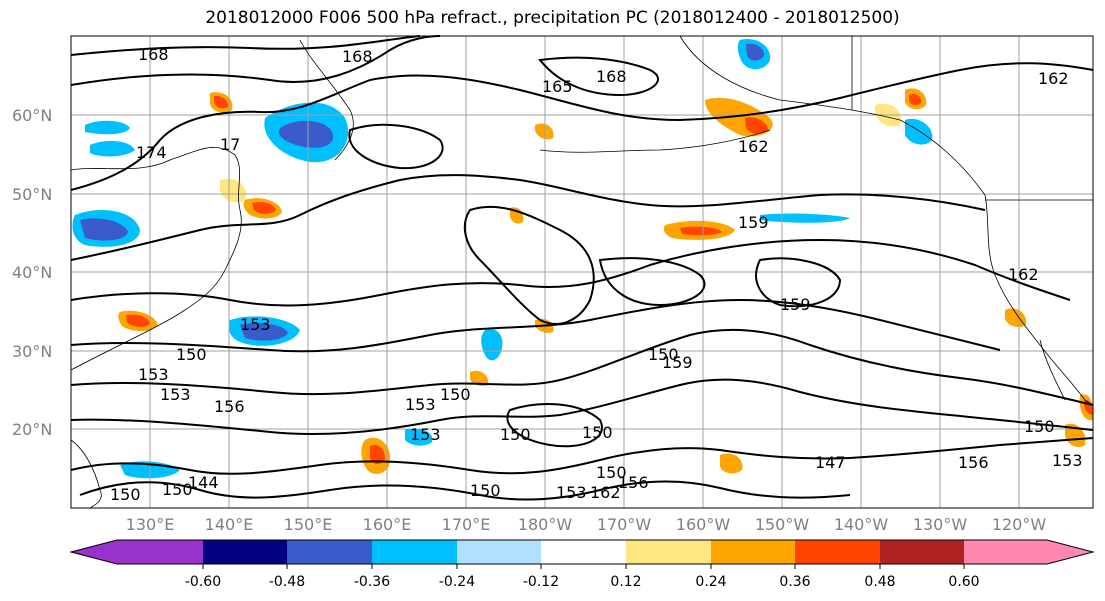  What do you see at coordinates (625, 582) in the screenshot?
I see `colorbar-tick-label: 0.12` at bounding box center [625, 582].